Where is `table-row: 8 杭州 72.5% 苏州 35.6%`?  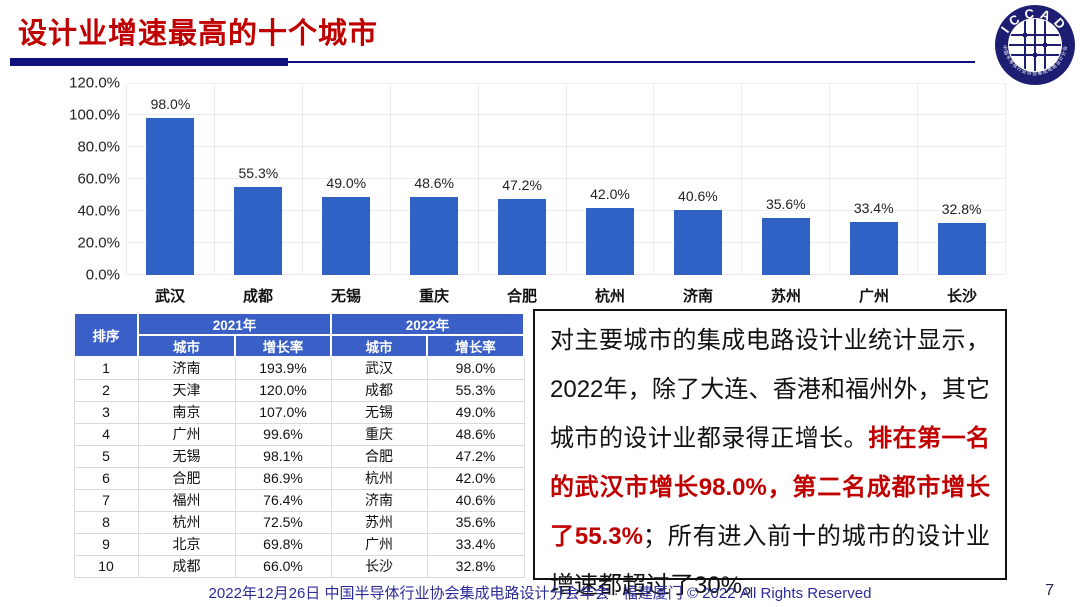
table-row: 8 杭州 72.5% 苏州 35.6% is located at coordinates (299, 522).